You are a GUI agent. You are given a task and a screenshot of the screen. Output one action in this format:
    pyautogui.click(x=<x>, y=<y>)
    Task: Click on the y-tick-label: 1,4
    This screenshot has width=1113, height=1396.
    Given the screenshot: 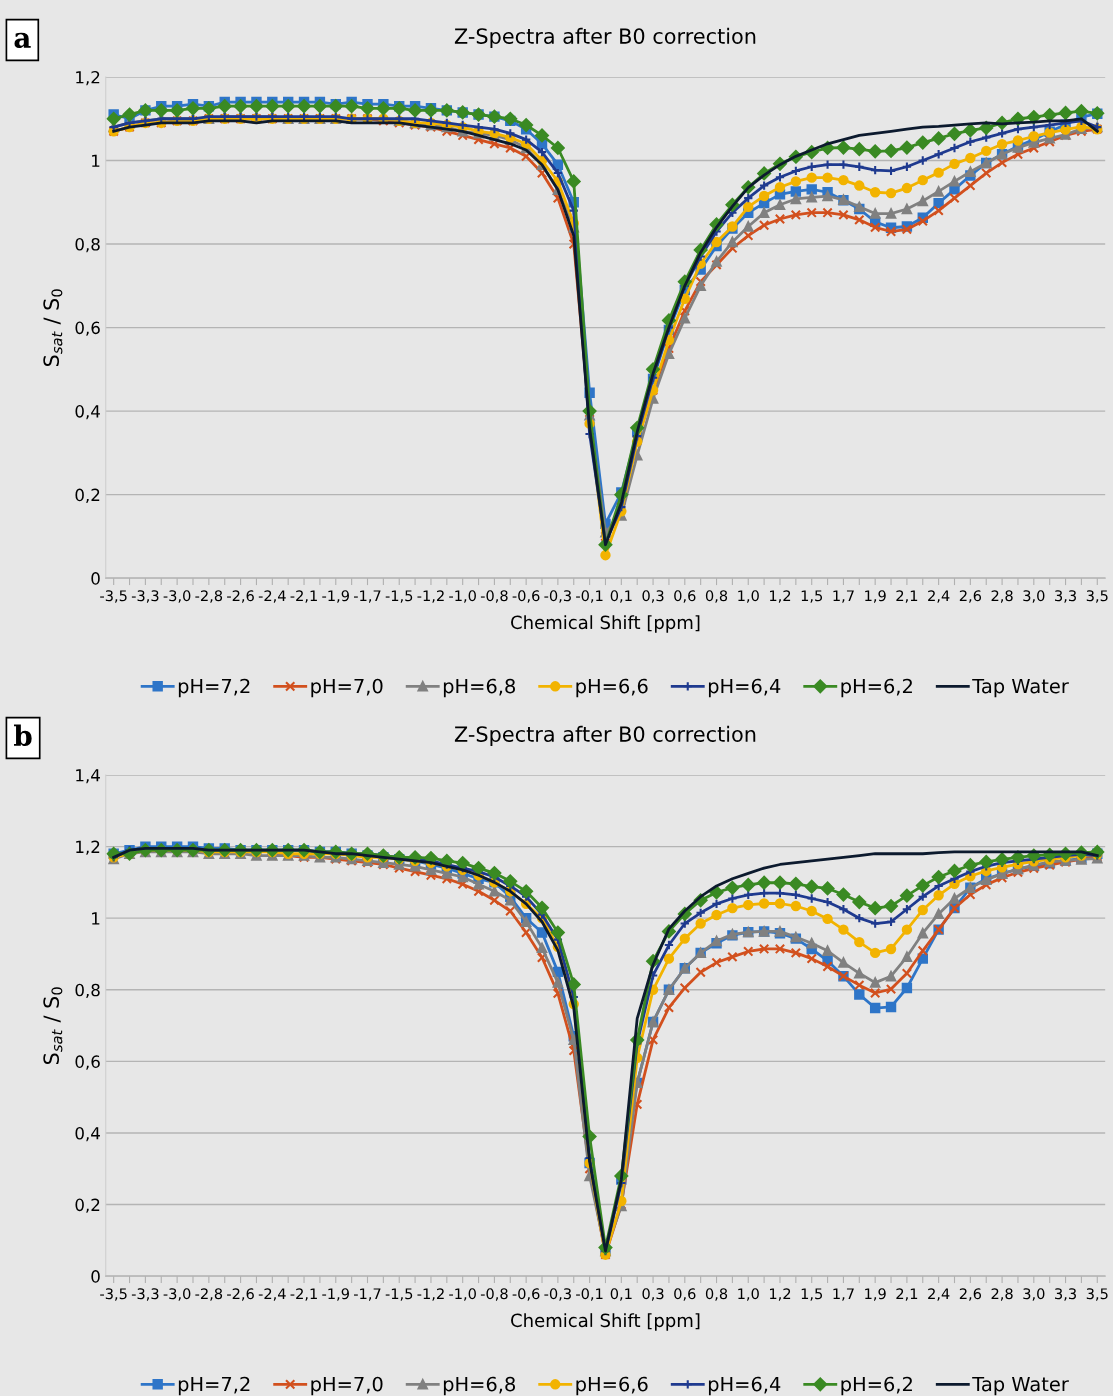 What is the action you would take?
    pyautogui.click(x=88, y=776)
    